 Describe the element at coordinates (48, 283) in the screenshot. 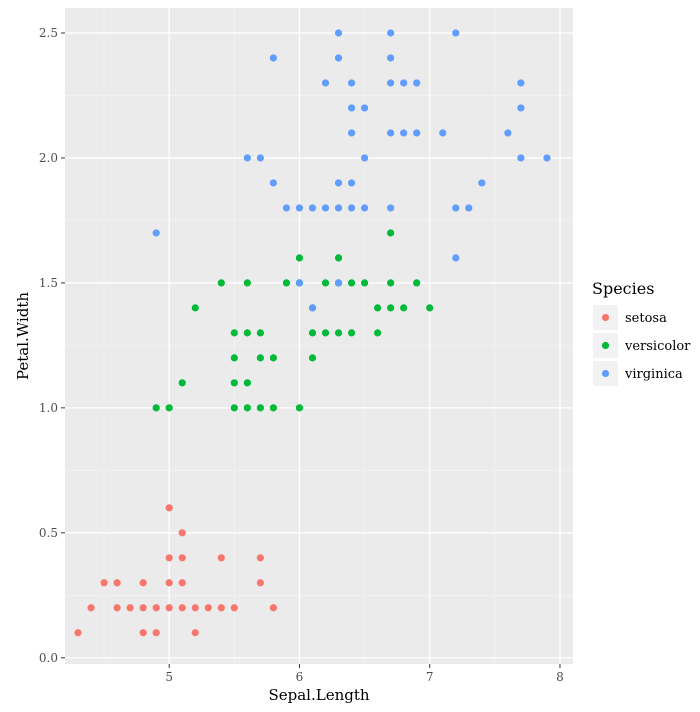

I see `y-tick-label: 1.5` at that location.